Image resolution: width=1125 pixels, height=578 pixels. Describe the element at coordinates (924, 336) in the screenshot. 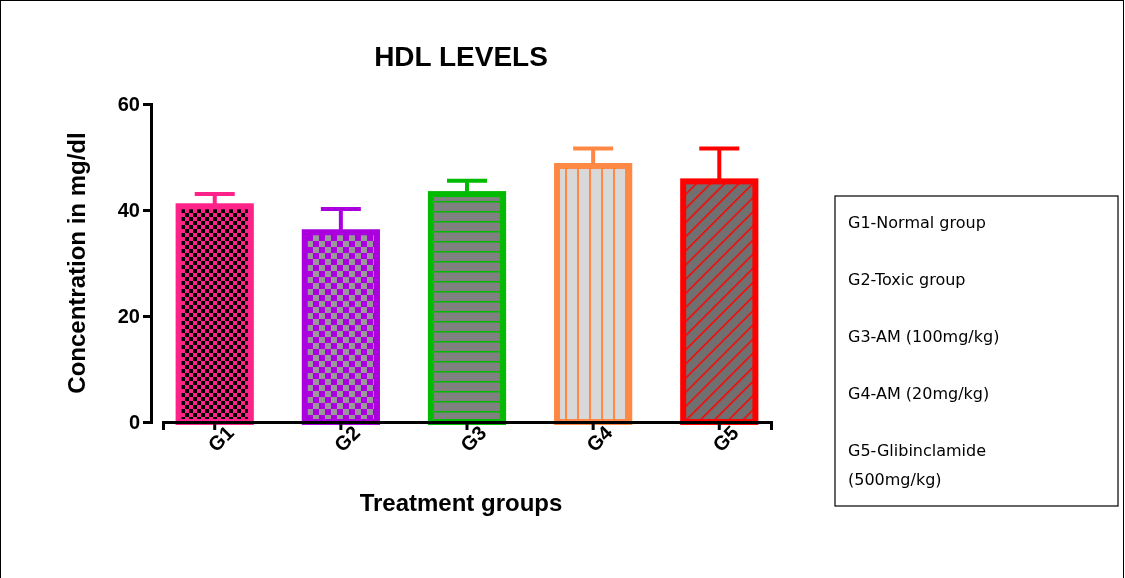

I see `text: G3-AM (100mg/kg)` at that location.